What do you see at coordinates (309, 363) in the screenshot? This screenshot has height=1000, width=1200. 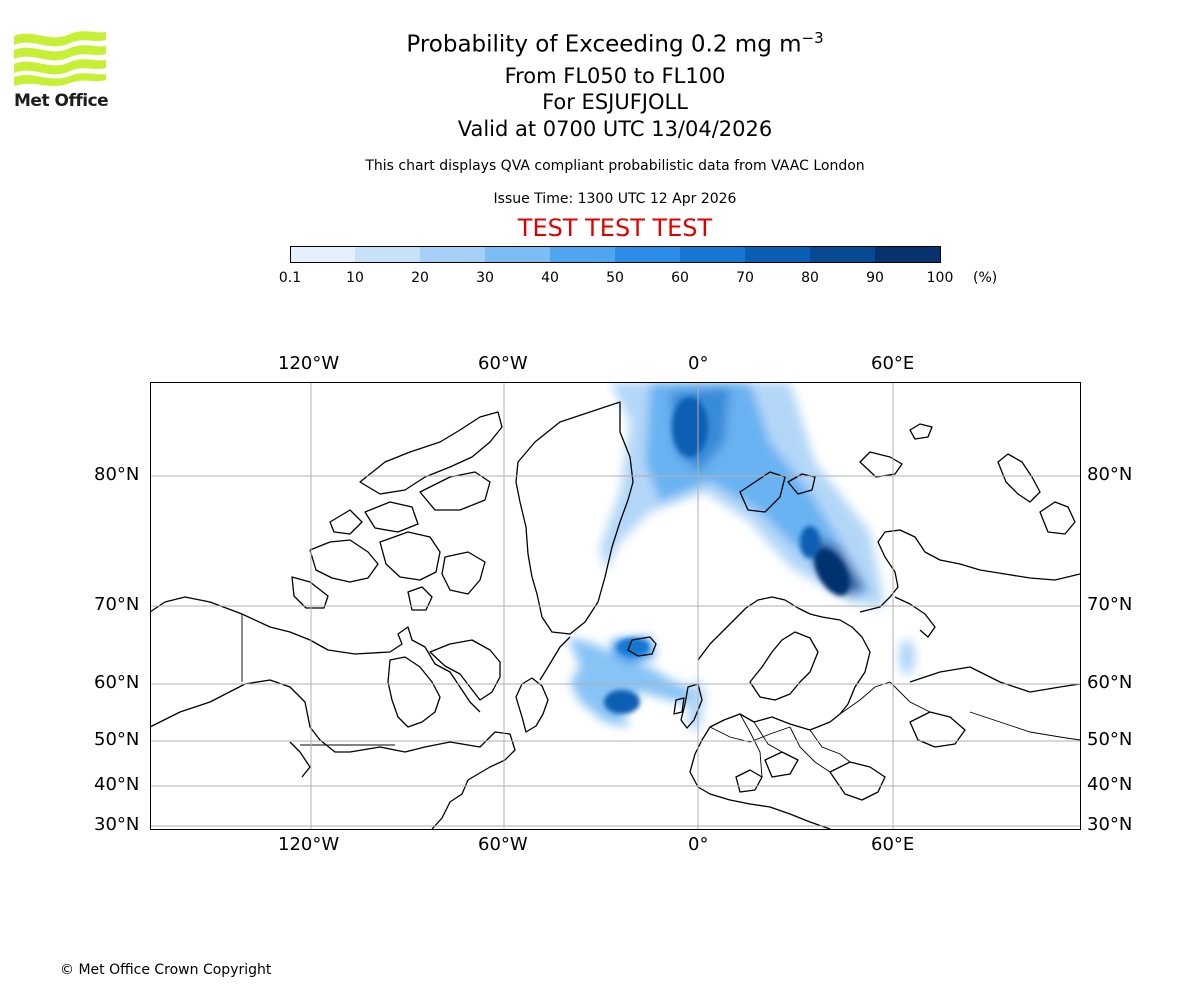 I see `lon-label-top-120w: 120°W` at bounding box center [309, 363].